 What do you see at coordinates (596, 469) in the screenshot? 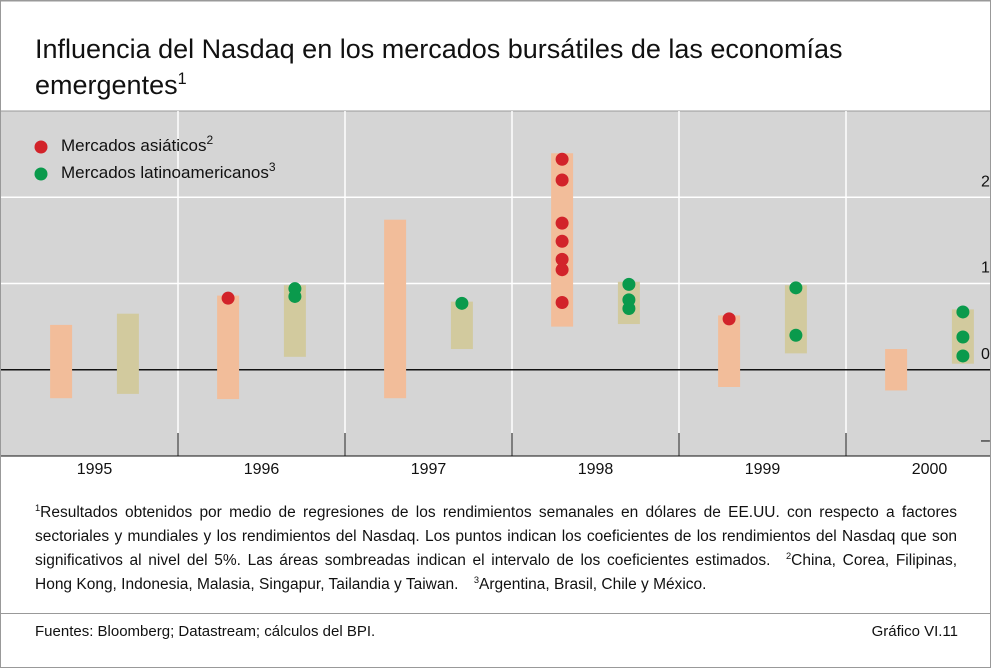
I see `x-tick-label: 1998` at bounding box center [596, 469].